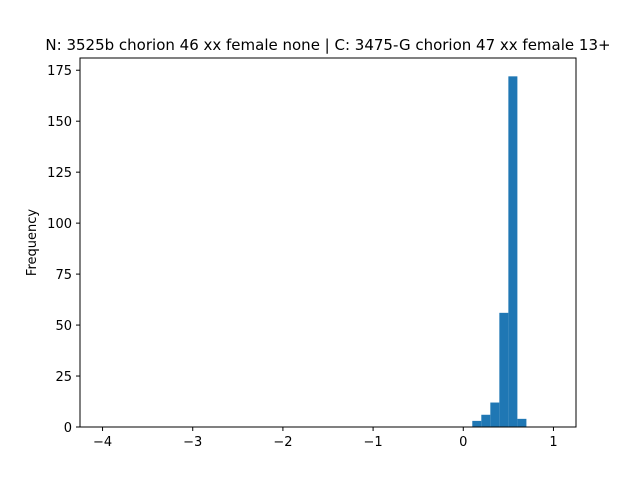 The width and height of the screenshot is (640, 480). Describe the element at coordinates (553, 442) in the screenshot. I see `x-tick-label: 1` at that location.